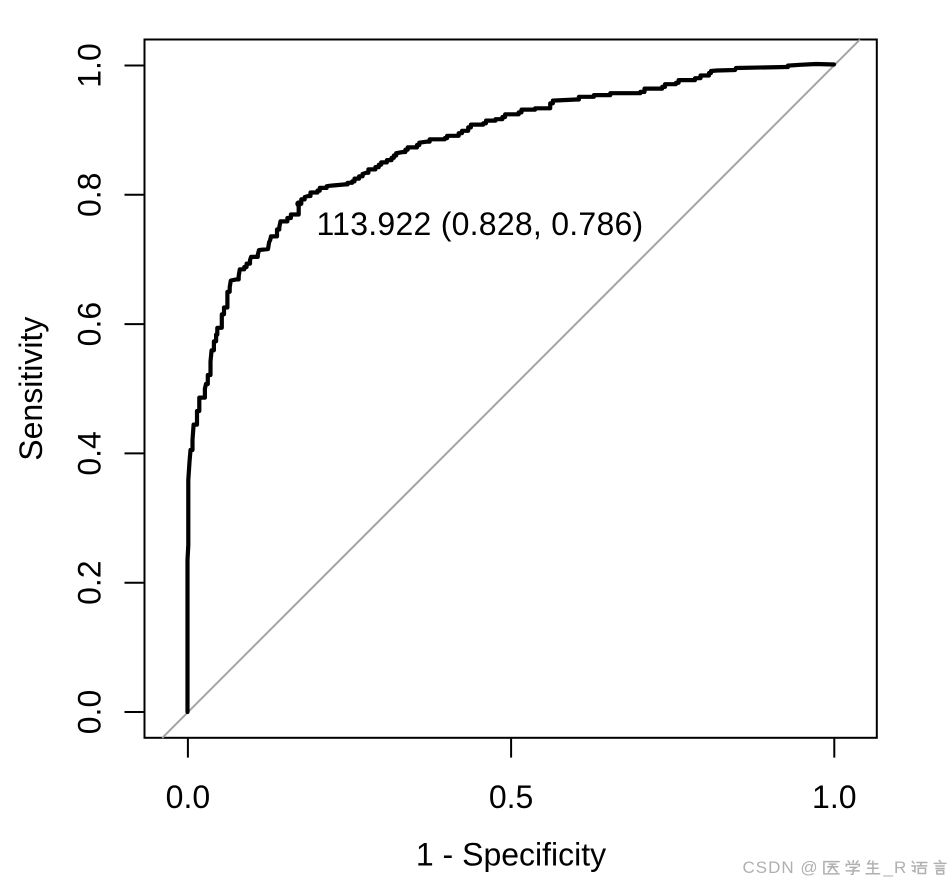 Image resolution: width=951 pixels, height=889 pixels. What do you see at coordinates (31, 389) in the screenshot?
I see `svg-text: Sensitivity` at bounding box center [31, 389].